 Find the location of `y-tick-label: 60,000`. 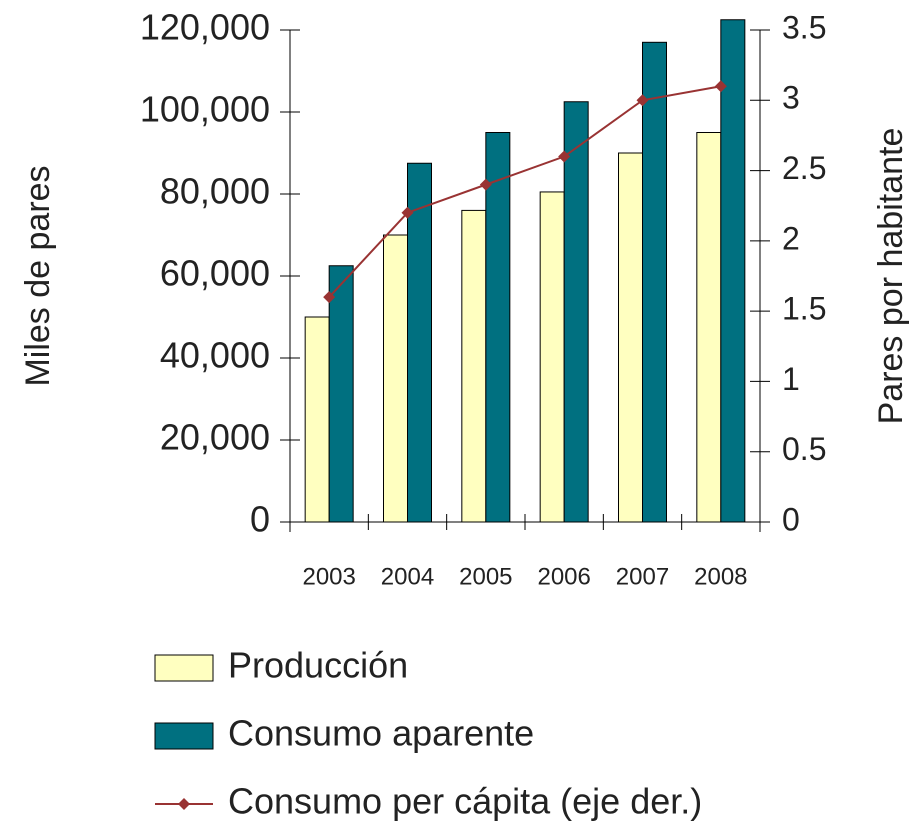

y-tick-label: 60,000 is located at coordinates (215, 273).